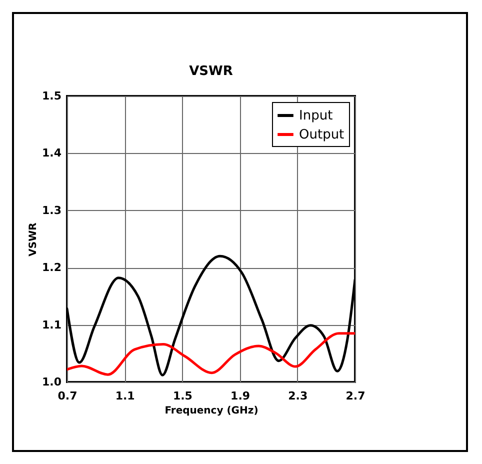 The width and height of the screenshot is (482, 464). Describe the element at coordinates (68, 396) in the screenshot. I see `x-tick-label: 0.7` at that location.